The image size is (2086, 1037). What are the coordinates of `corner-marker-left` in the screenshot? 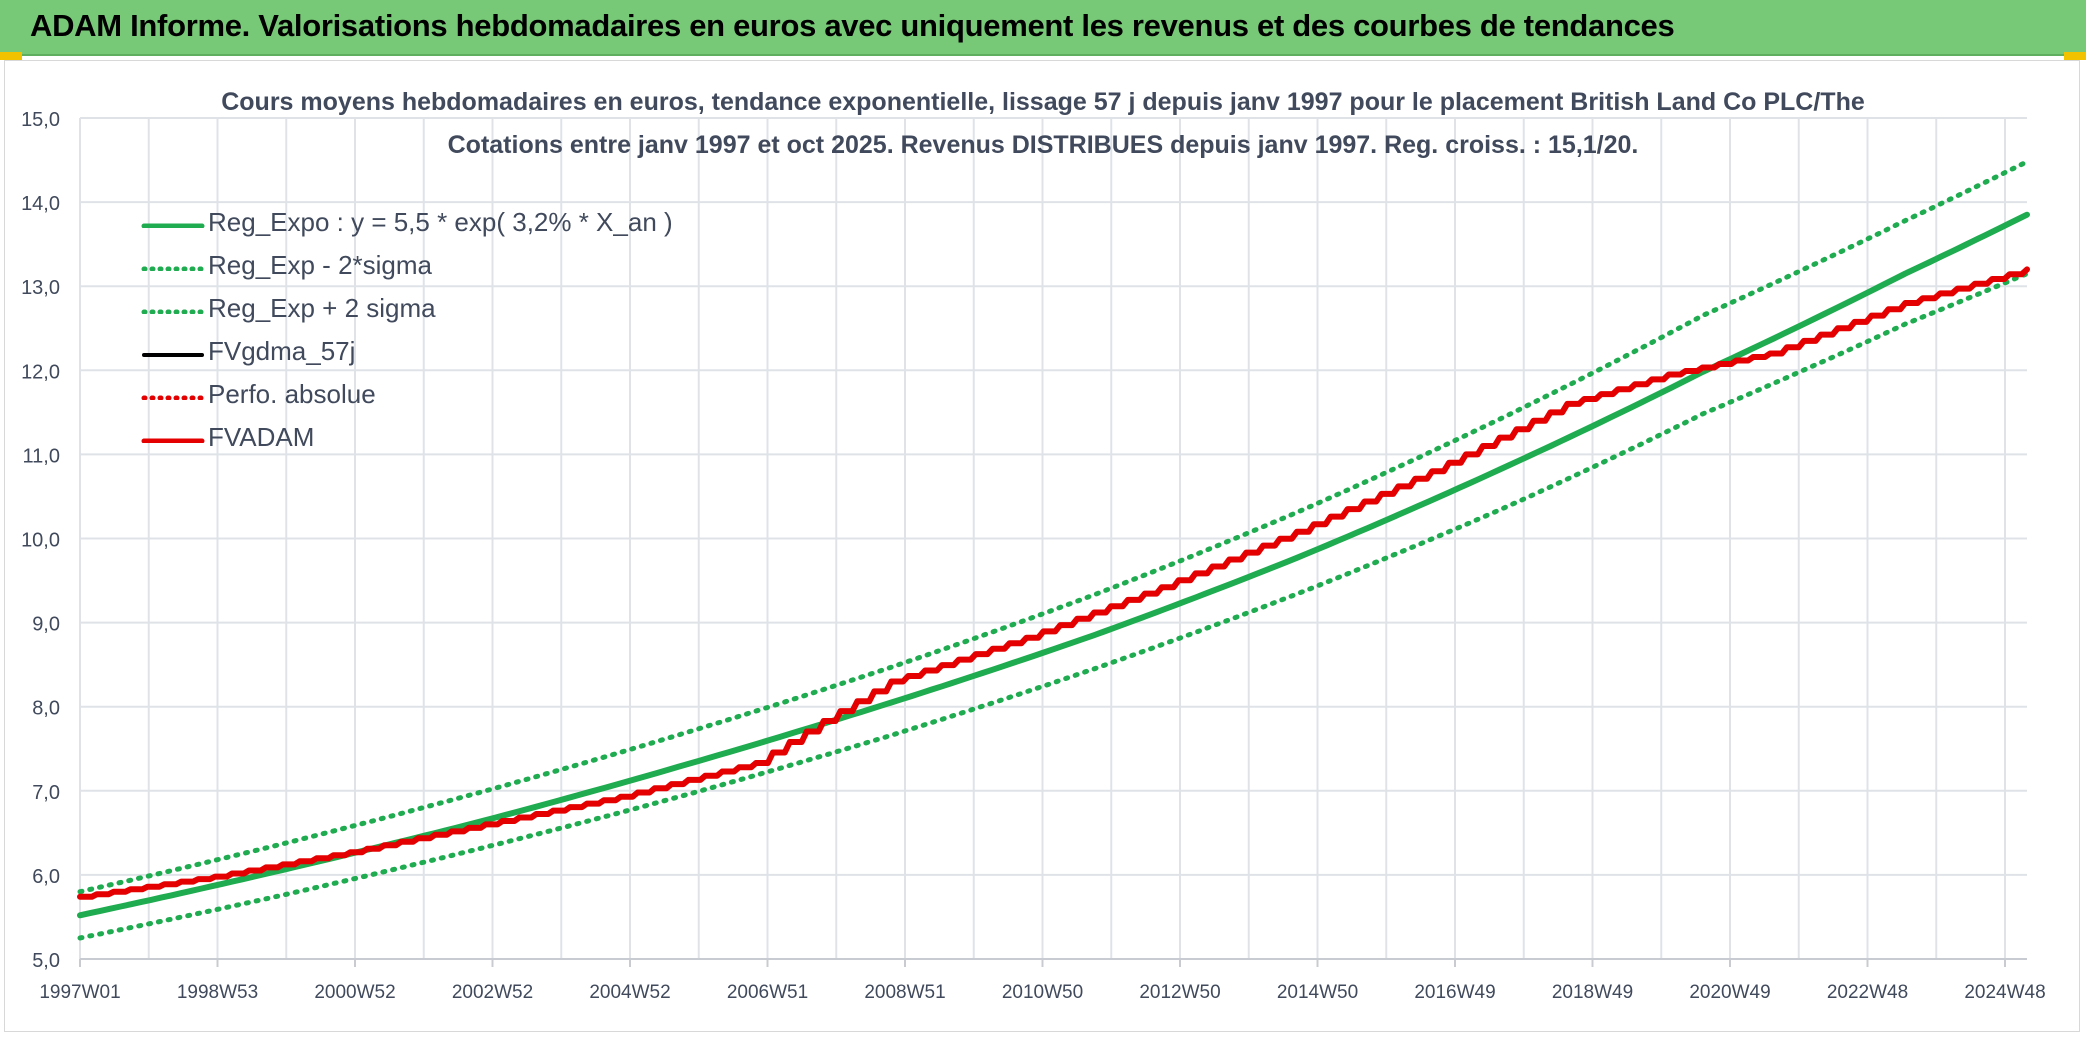 It's located at (11, 56).